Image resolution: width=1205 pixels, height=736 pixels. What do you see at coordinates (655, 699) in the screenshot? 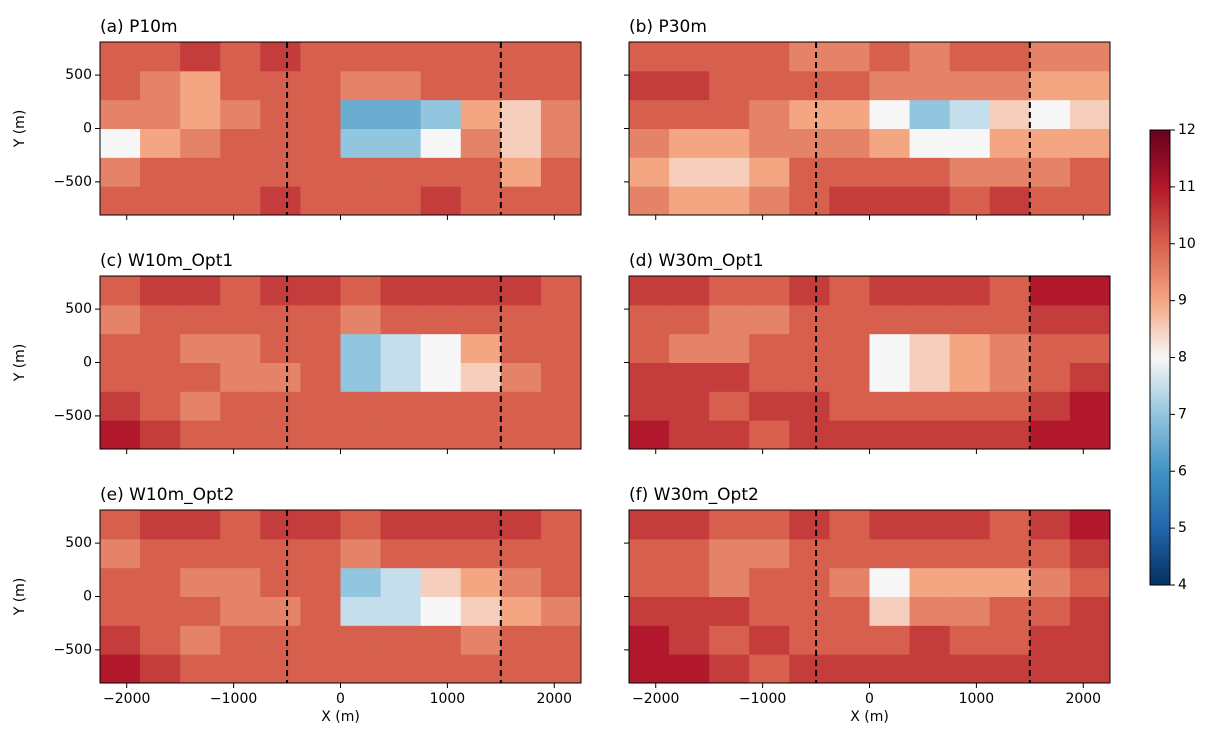
I see `x-tick-label: −2000` at bounding box center [655, 699].